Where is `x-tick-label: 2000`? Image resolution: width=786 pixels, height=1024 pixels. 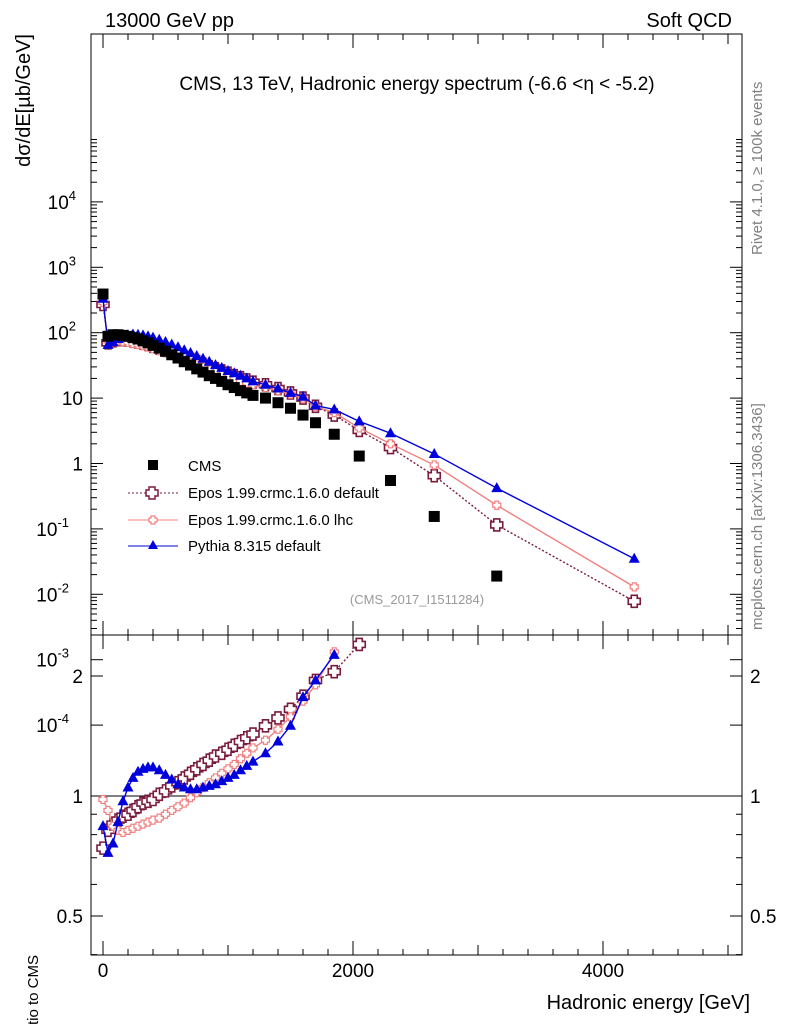 x-tick-label: 2000 is located at coordinates (353, 971).